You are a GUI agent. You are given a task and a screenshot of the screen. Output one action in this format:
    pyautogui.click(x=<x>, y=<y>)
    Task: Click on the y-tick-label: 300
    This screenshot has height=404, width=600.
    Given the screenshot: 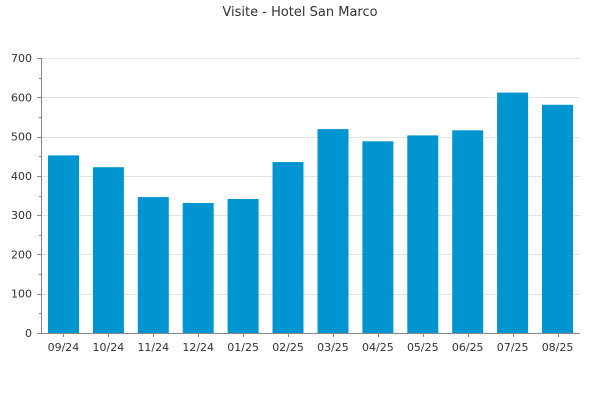 What is the action you would take?
    pyautogui.click(x=21, y=215)
    